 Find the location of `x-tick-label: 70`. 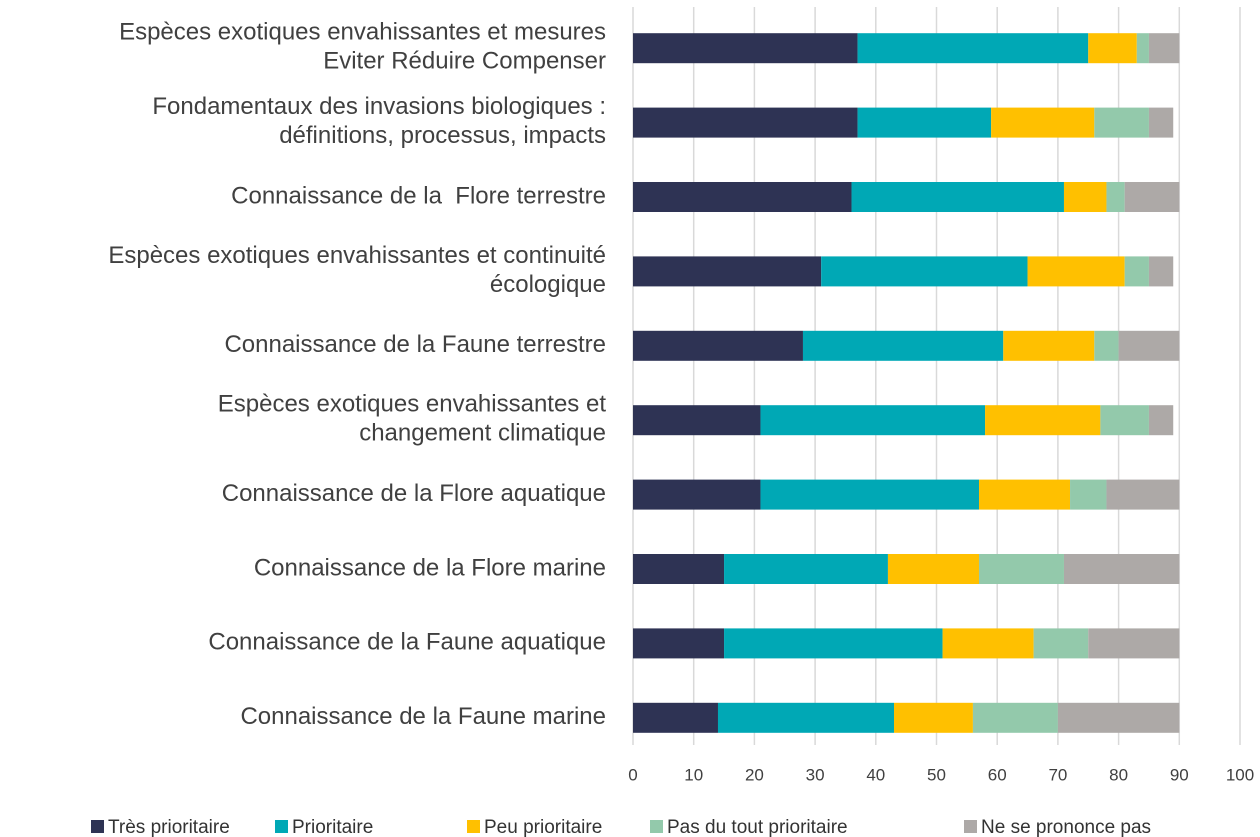

x-tick-label: 70 is located at coordinates (1057, 774).